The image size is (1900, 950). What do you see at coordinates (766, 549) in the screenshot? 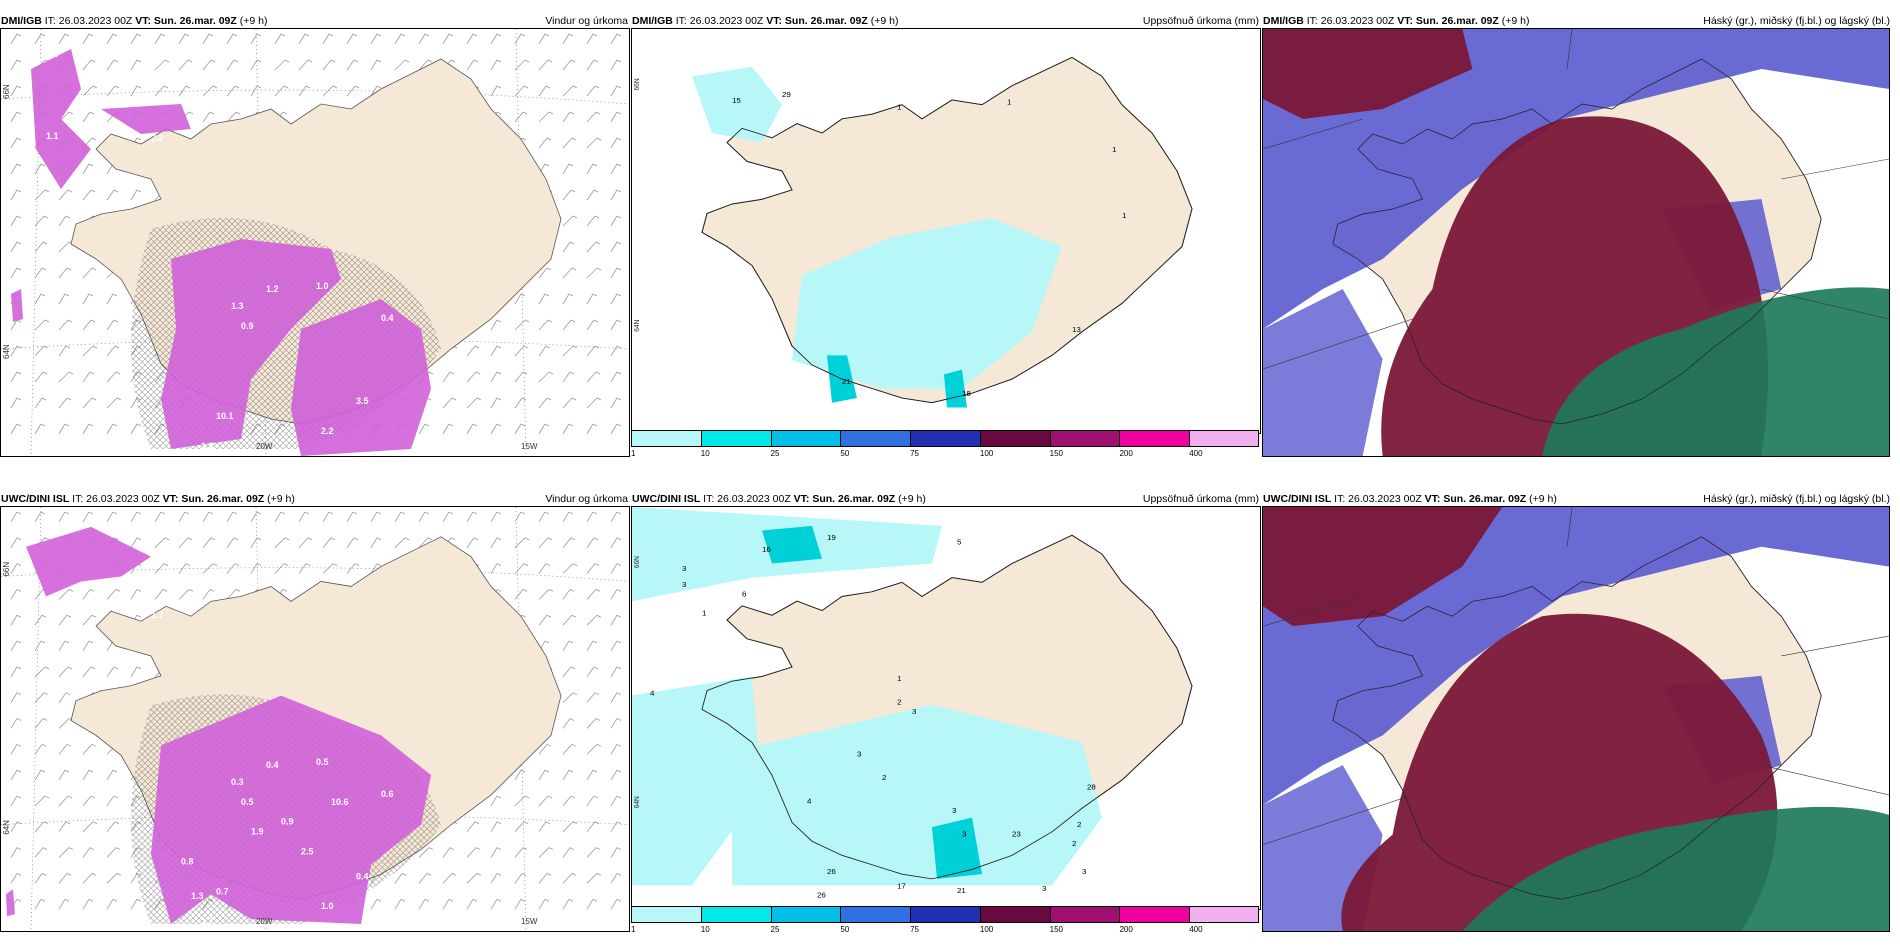
I see `precip-value: 16` at bounding box center [766, 549].